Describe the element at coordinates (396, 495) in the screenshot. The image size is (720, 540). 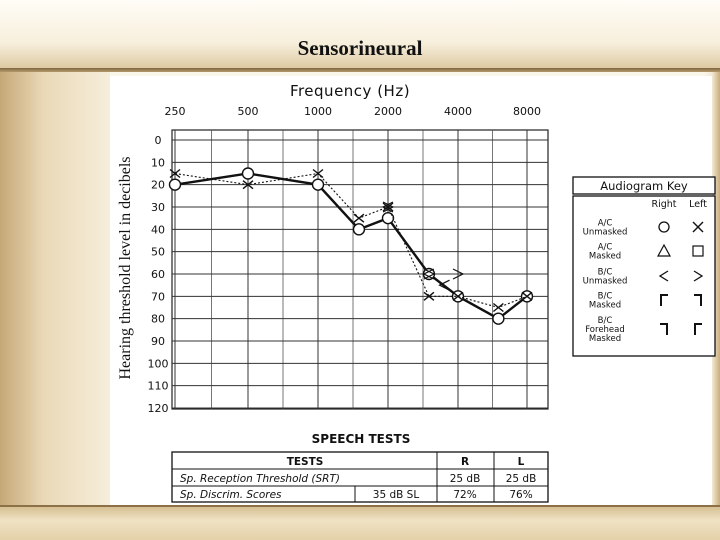
I see `table-row-extra: 35 dB SL` at that location.